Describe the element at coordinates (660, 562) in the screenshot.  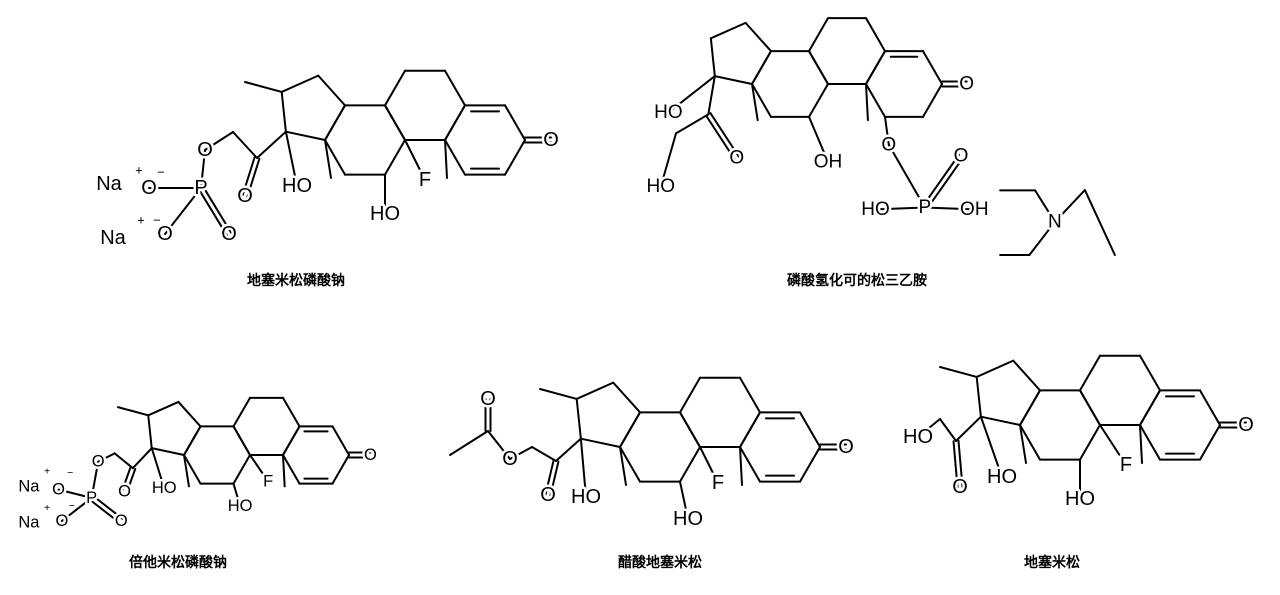
I see `compound-name: 醋酸地塞米松` at that location.